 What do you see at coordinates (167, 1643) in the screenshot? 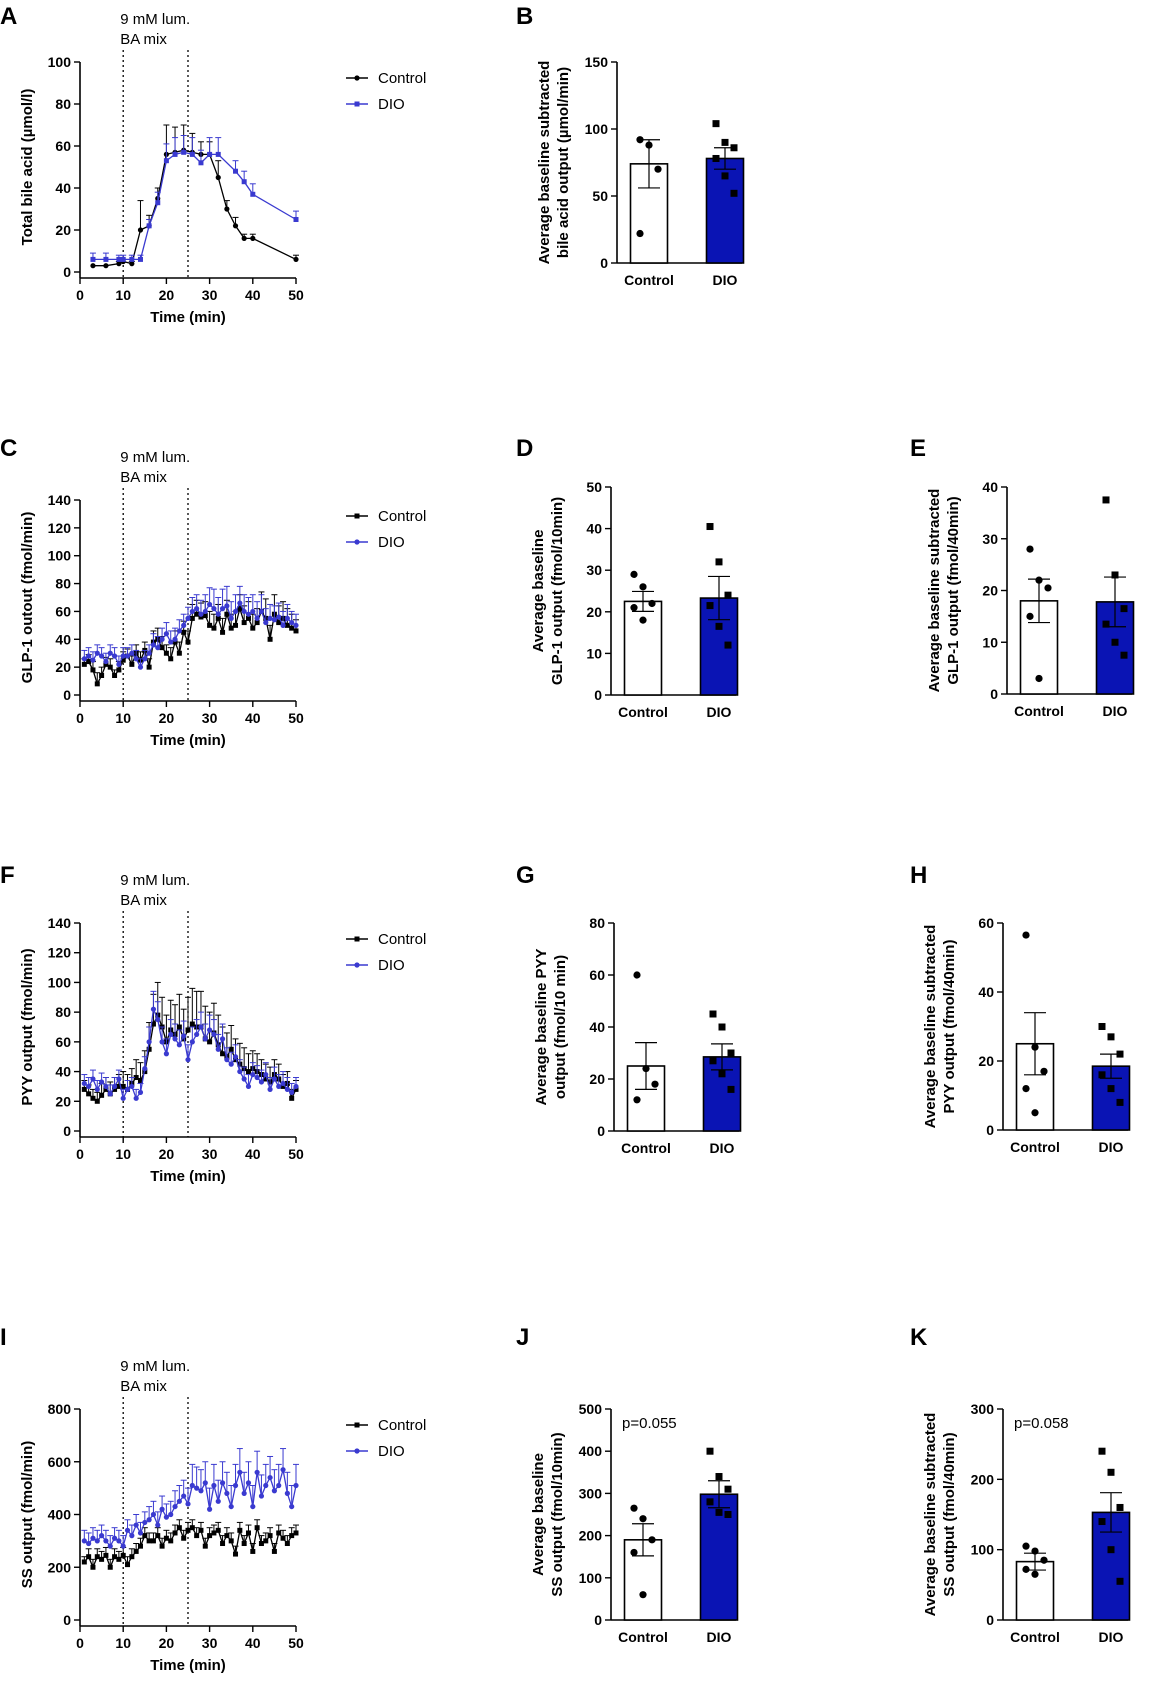
I see `x-tick-label: 20` at bounding box center [167, 1643].